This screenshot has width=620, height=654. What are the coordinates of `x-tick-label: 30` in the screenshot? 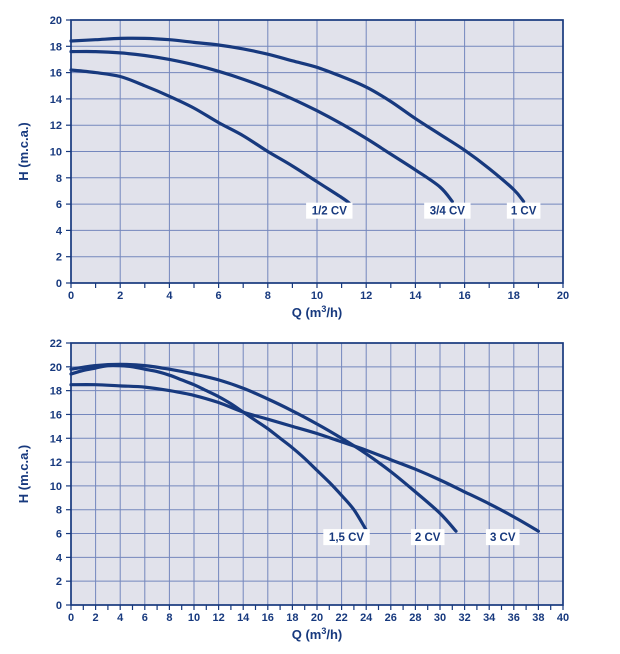 It's located at (440, 618).